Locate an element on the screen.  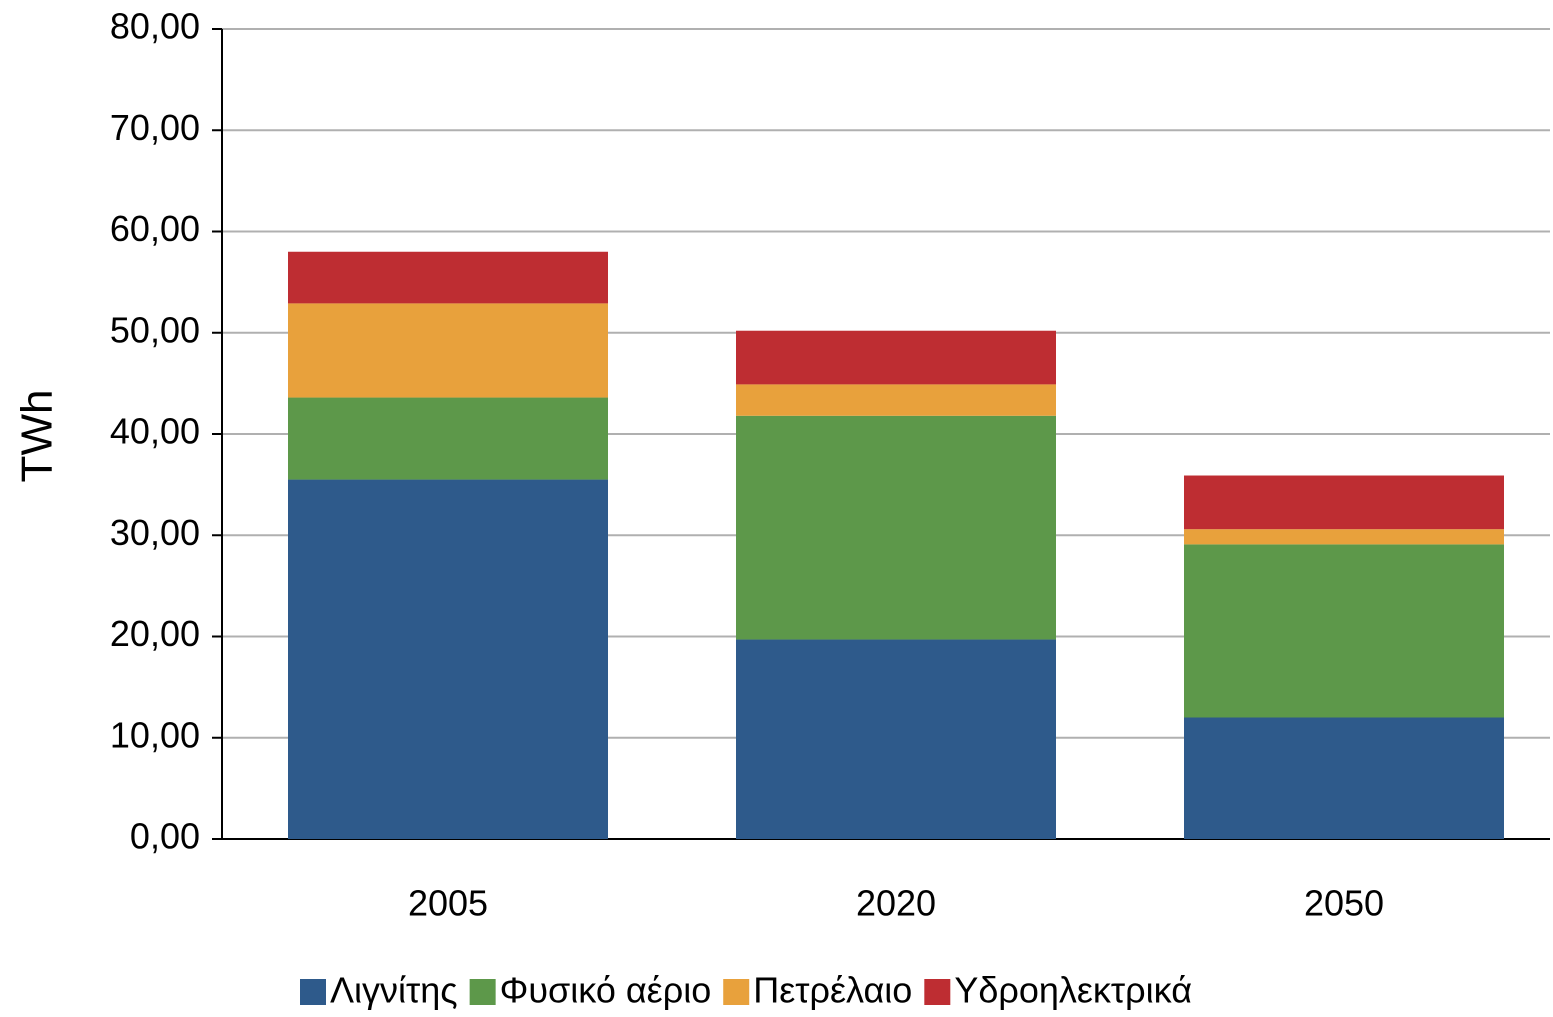
y-tick-label: 60,00 is located at coordinates (155, 228).